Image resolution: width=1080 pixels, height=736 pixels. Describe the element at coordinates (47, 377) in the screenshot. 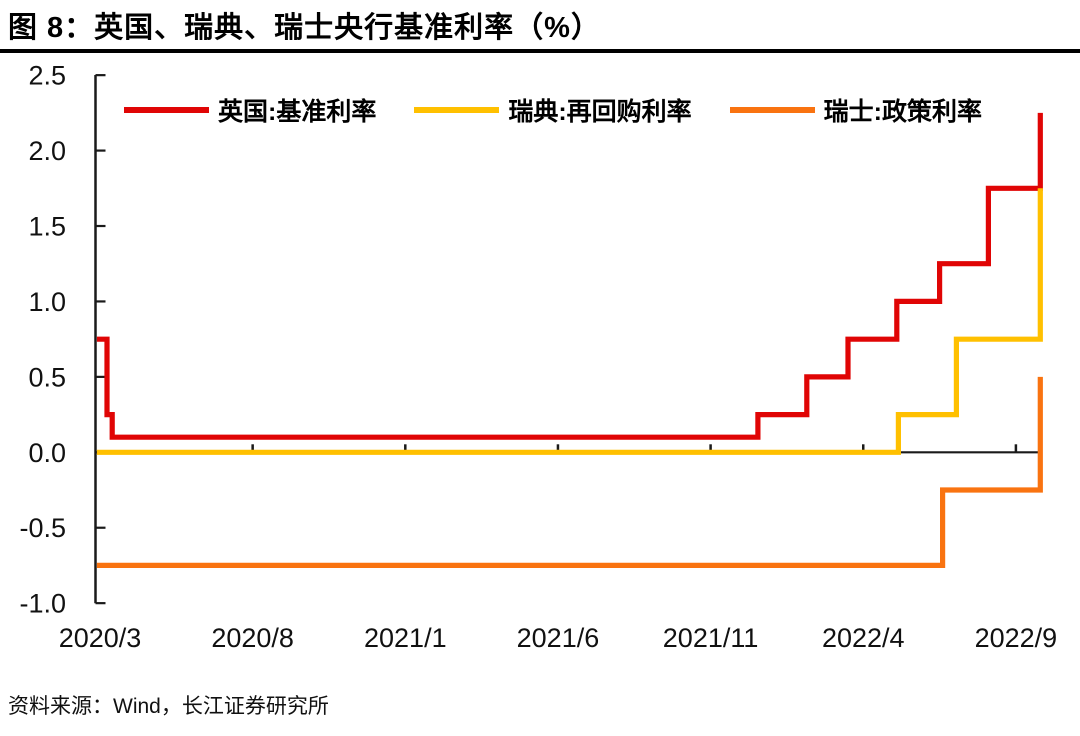

I see `y-axis-tick-label: 0.5` at that location.